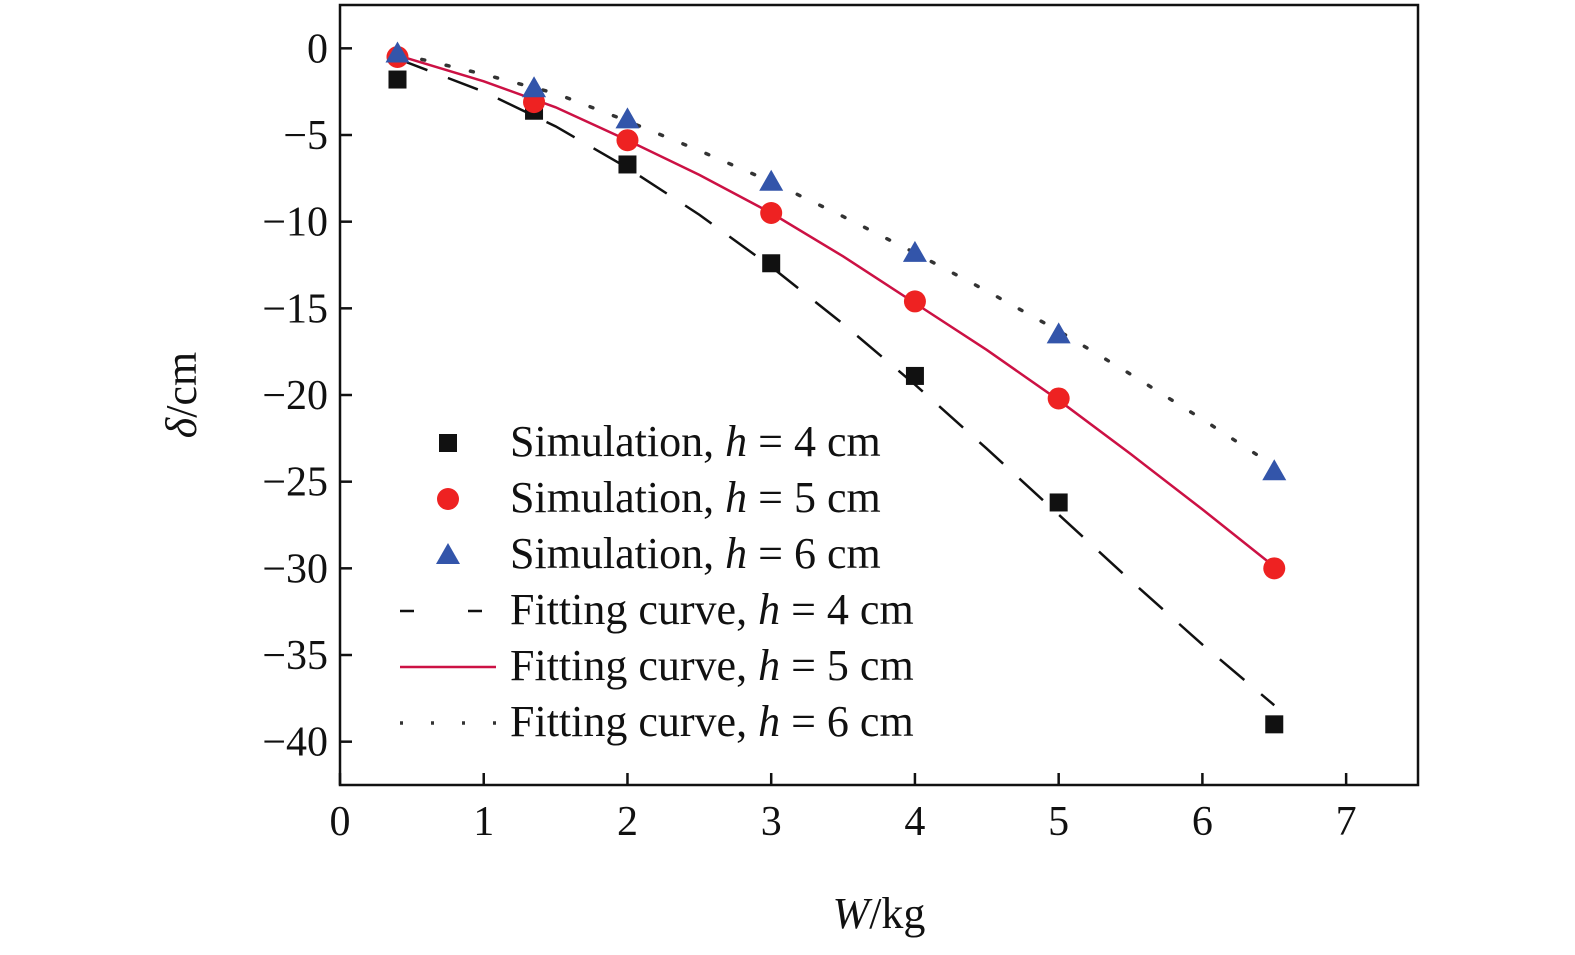 This screenshot has height=955, width=1575. I want to click on y-tick-label: −40, so click(295, 743).